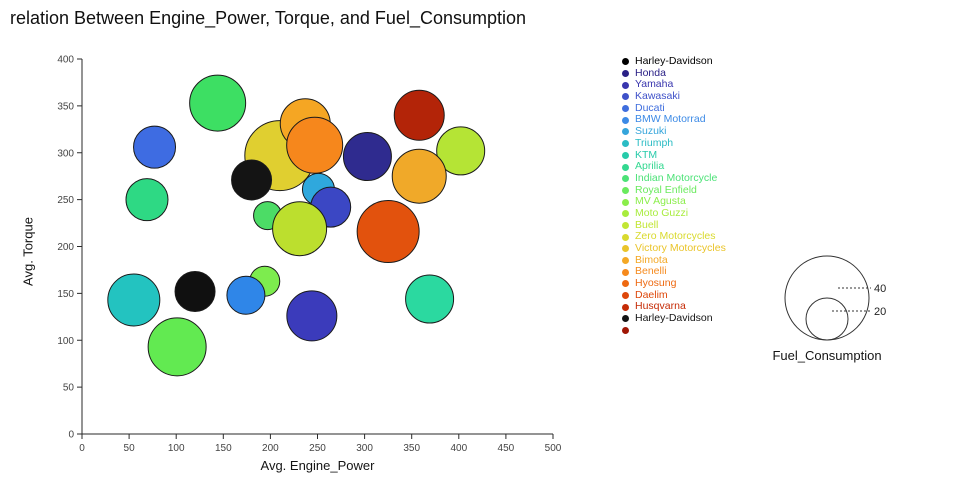  I want to click on legend-item: Yamaha, so click(674, 85).